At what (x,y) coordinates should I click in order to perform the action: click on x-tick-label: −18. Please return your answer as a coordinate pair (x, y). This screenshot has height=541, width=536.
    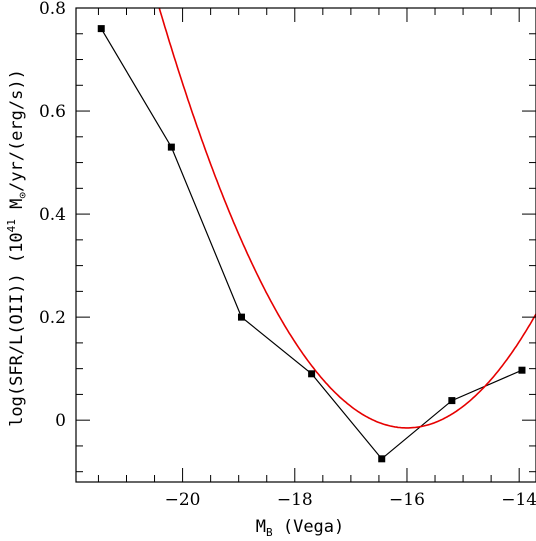
    Looking at the image, I should click on (295, 500).